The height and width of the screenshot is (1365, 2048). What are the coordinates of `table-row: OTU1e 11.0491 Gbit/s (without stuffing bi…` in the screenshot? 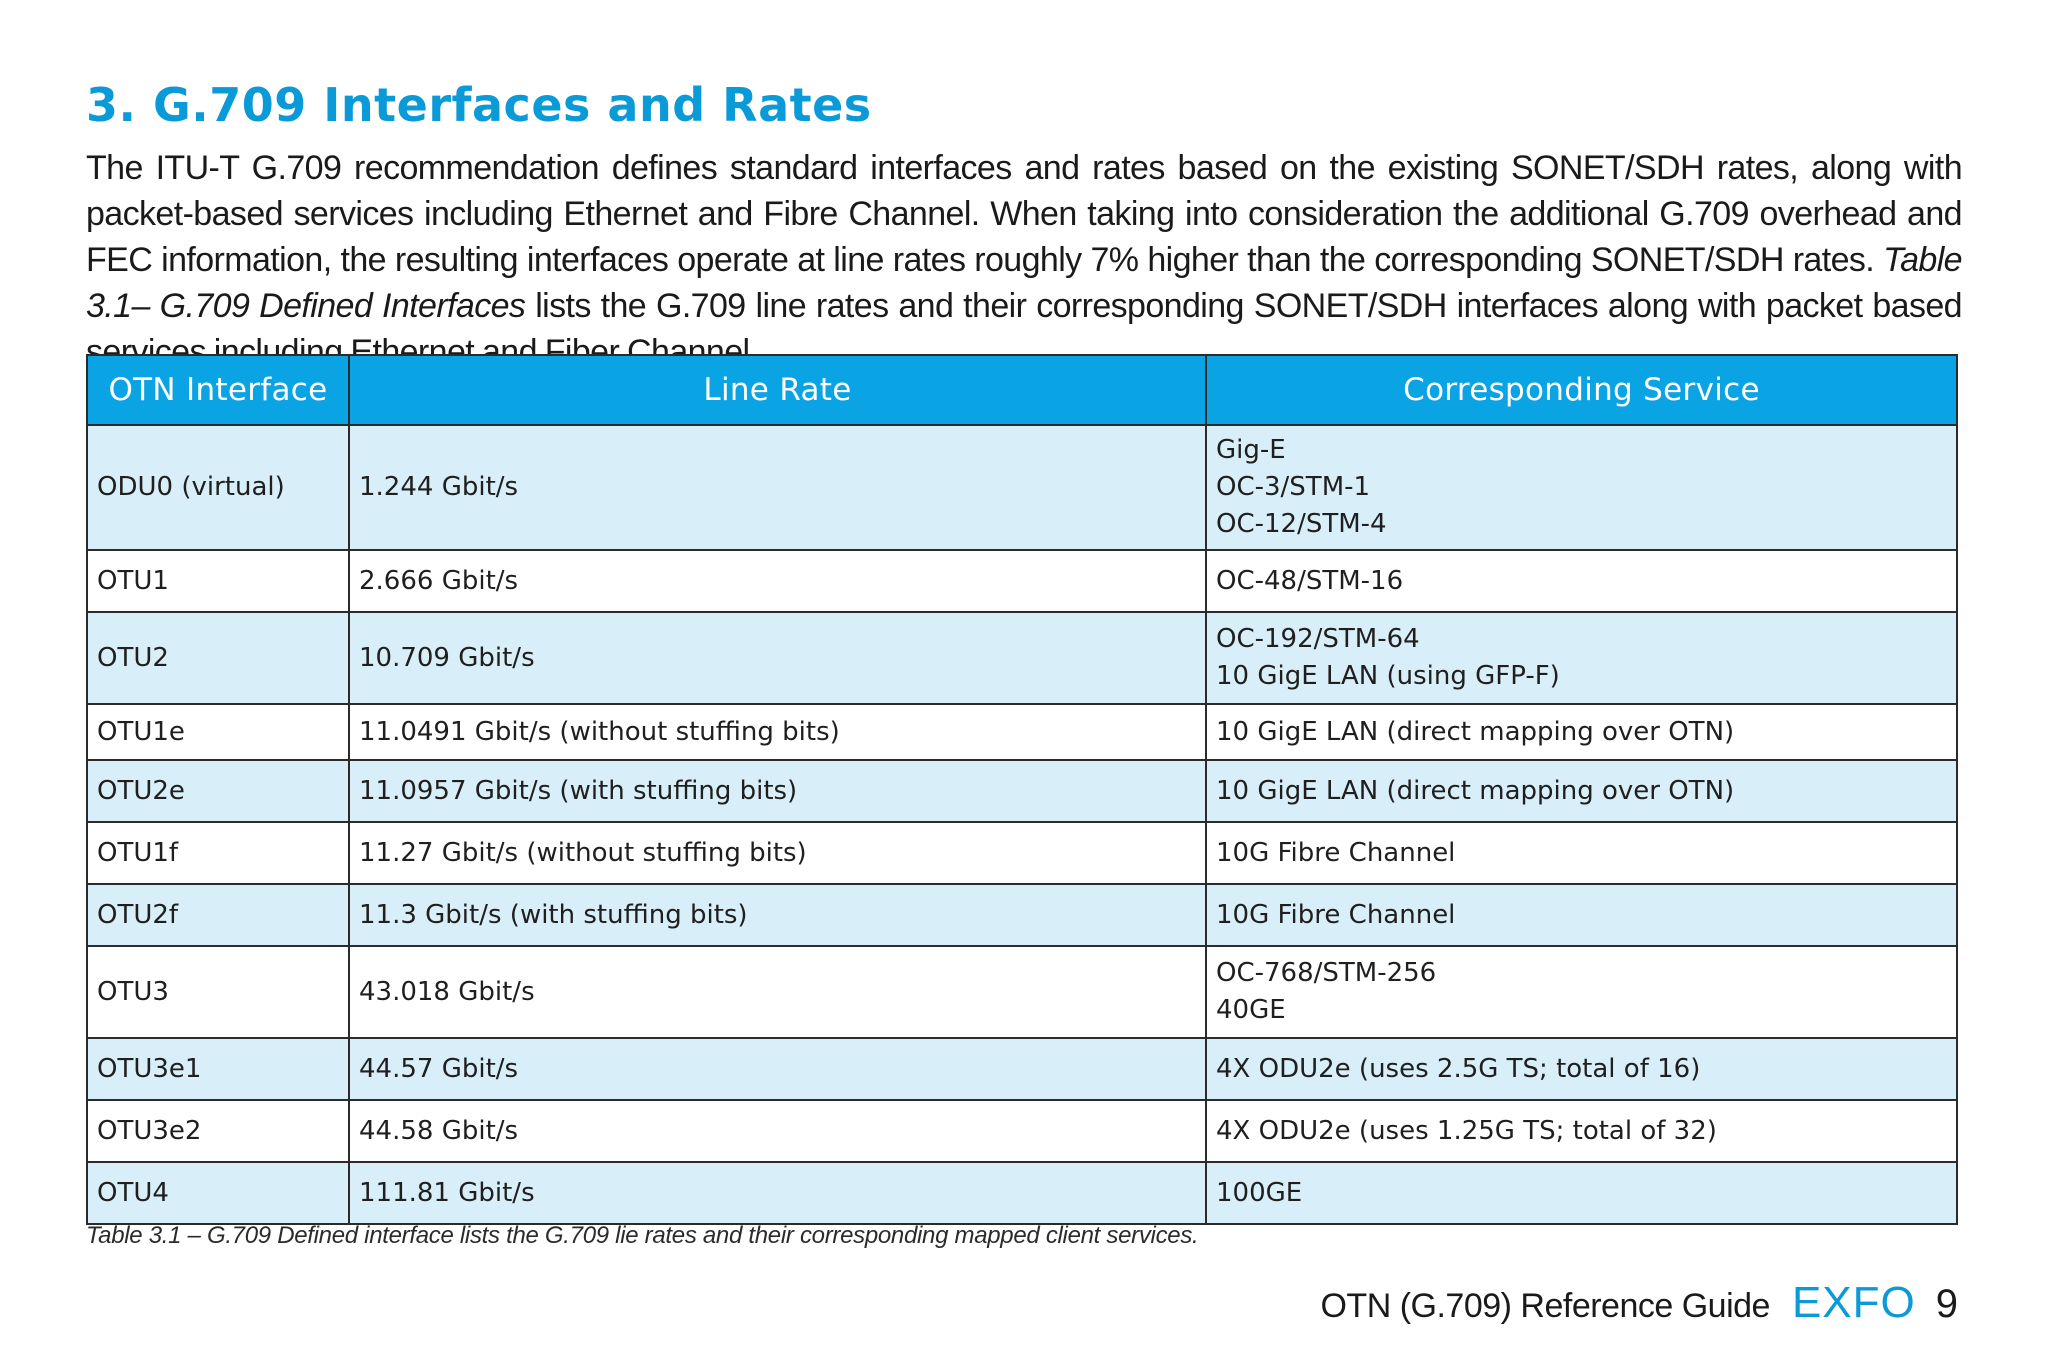 It's located at (1022, 732).